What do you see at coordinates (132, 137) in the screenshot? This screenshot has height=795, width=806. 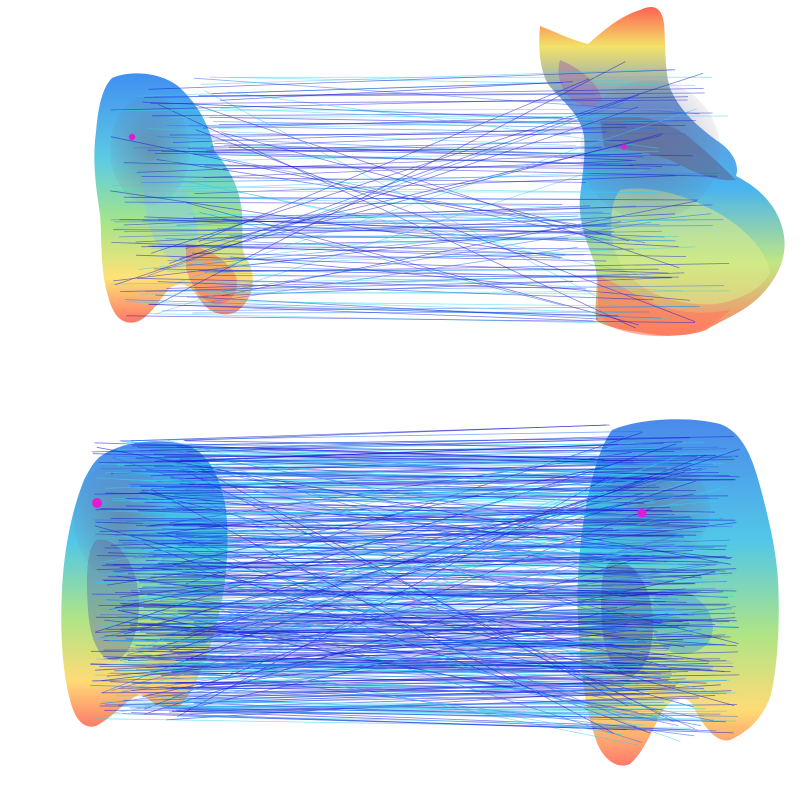 I see `top-left-keypoint-marker` at bounding box center [132, 137].